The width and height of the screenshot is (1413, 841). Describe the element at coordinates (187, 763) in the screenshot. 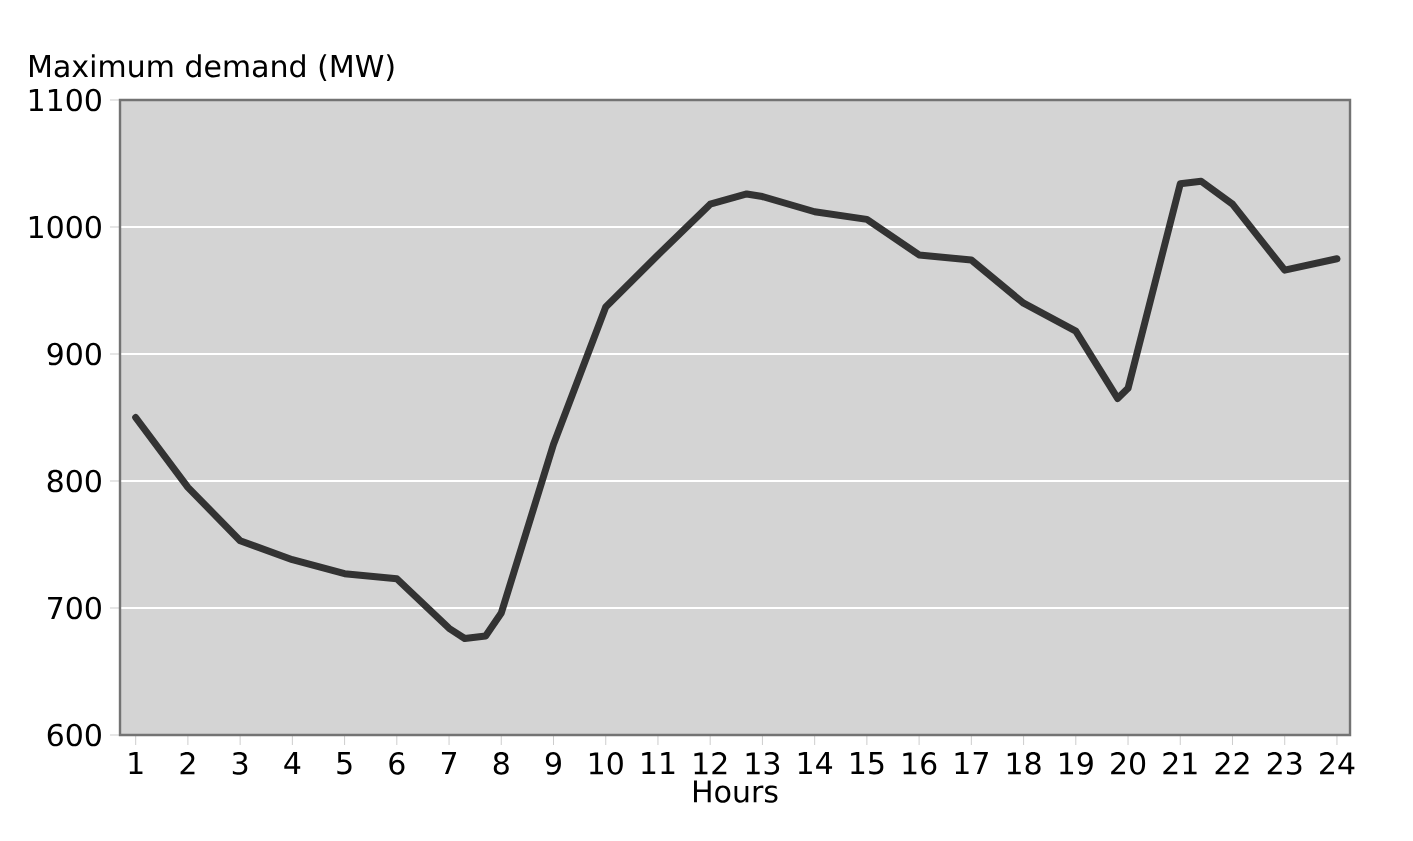

I see `x-tick-label: 2` at that location.